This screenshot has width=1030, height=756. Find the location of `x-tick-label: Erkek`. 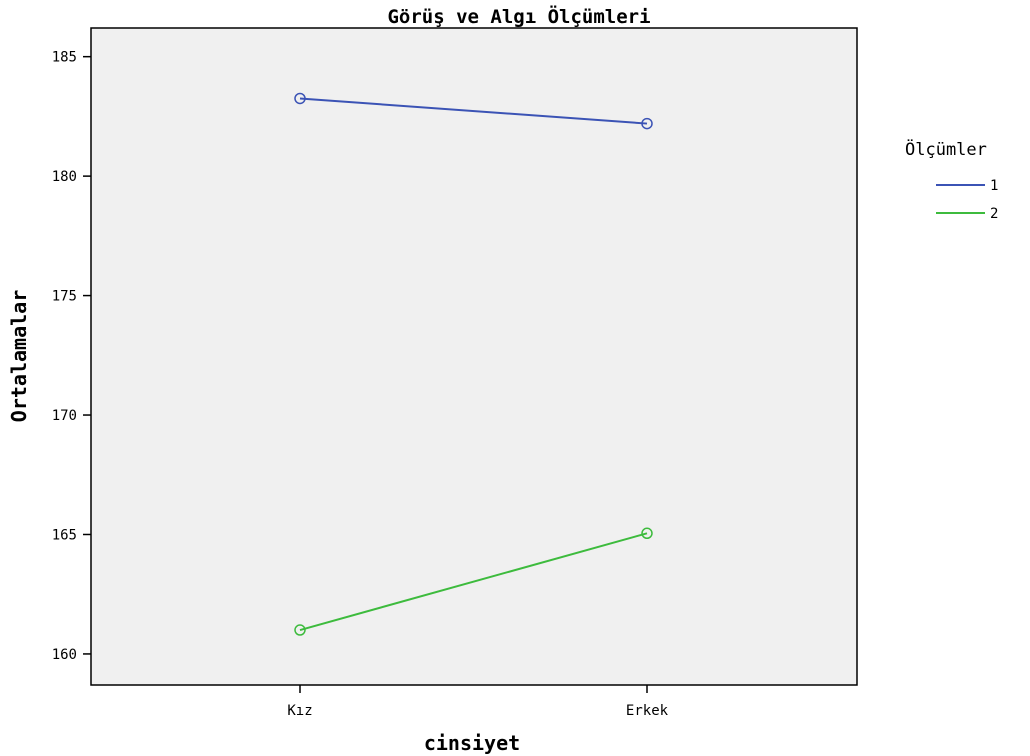

x-tick-label: Erkek is located at coordinates (647, 711).